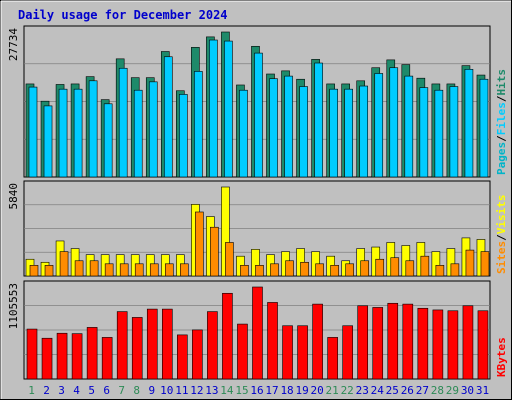 Image resolution: width=512 pixels, height=405 pixels. What do you see at coordinates (378, 390) in the screenshot?
I see `x-tick-label-day-24: 24` at bounding box center [378, 390].